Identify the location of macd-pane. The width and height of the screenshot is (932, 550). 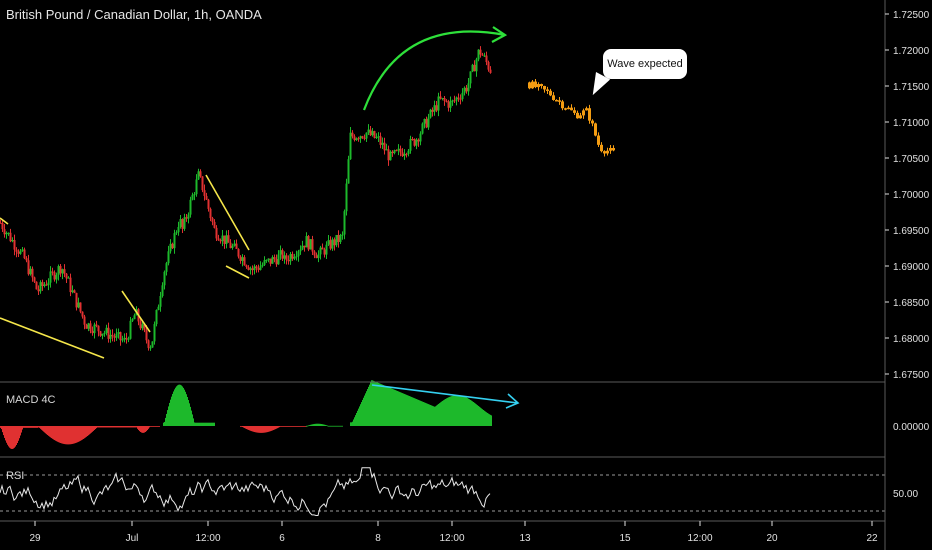
(246, 414).